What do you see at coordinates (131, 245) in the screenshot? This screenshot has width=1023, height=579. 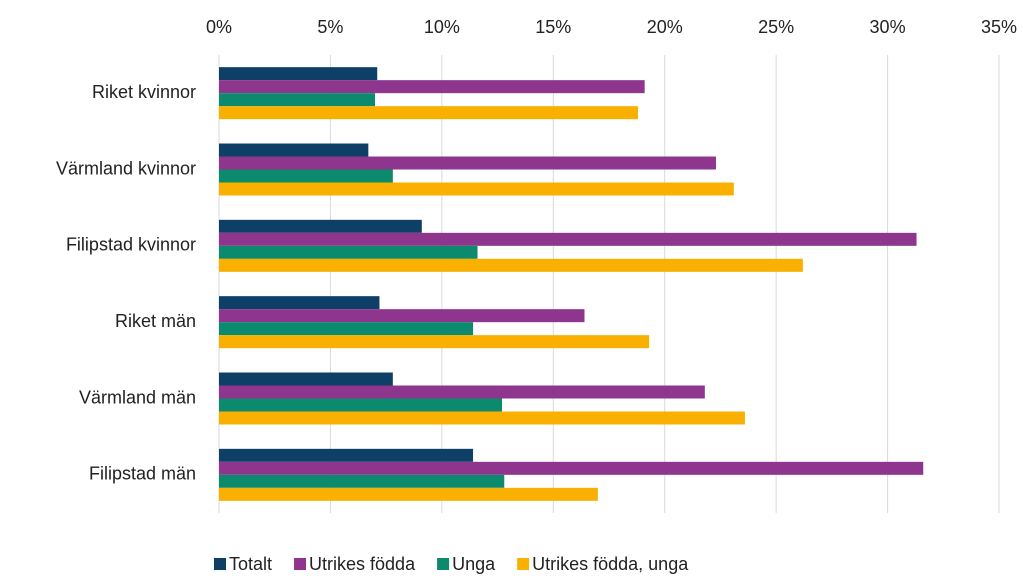 I see `y-tick-label: Filipstad kvinnor` at bounding box center [131, 245].